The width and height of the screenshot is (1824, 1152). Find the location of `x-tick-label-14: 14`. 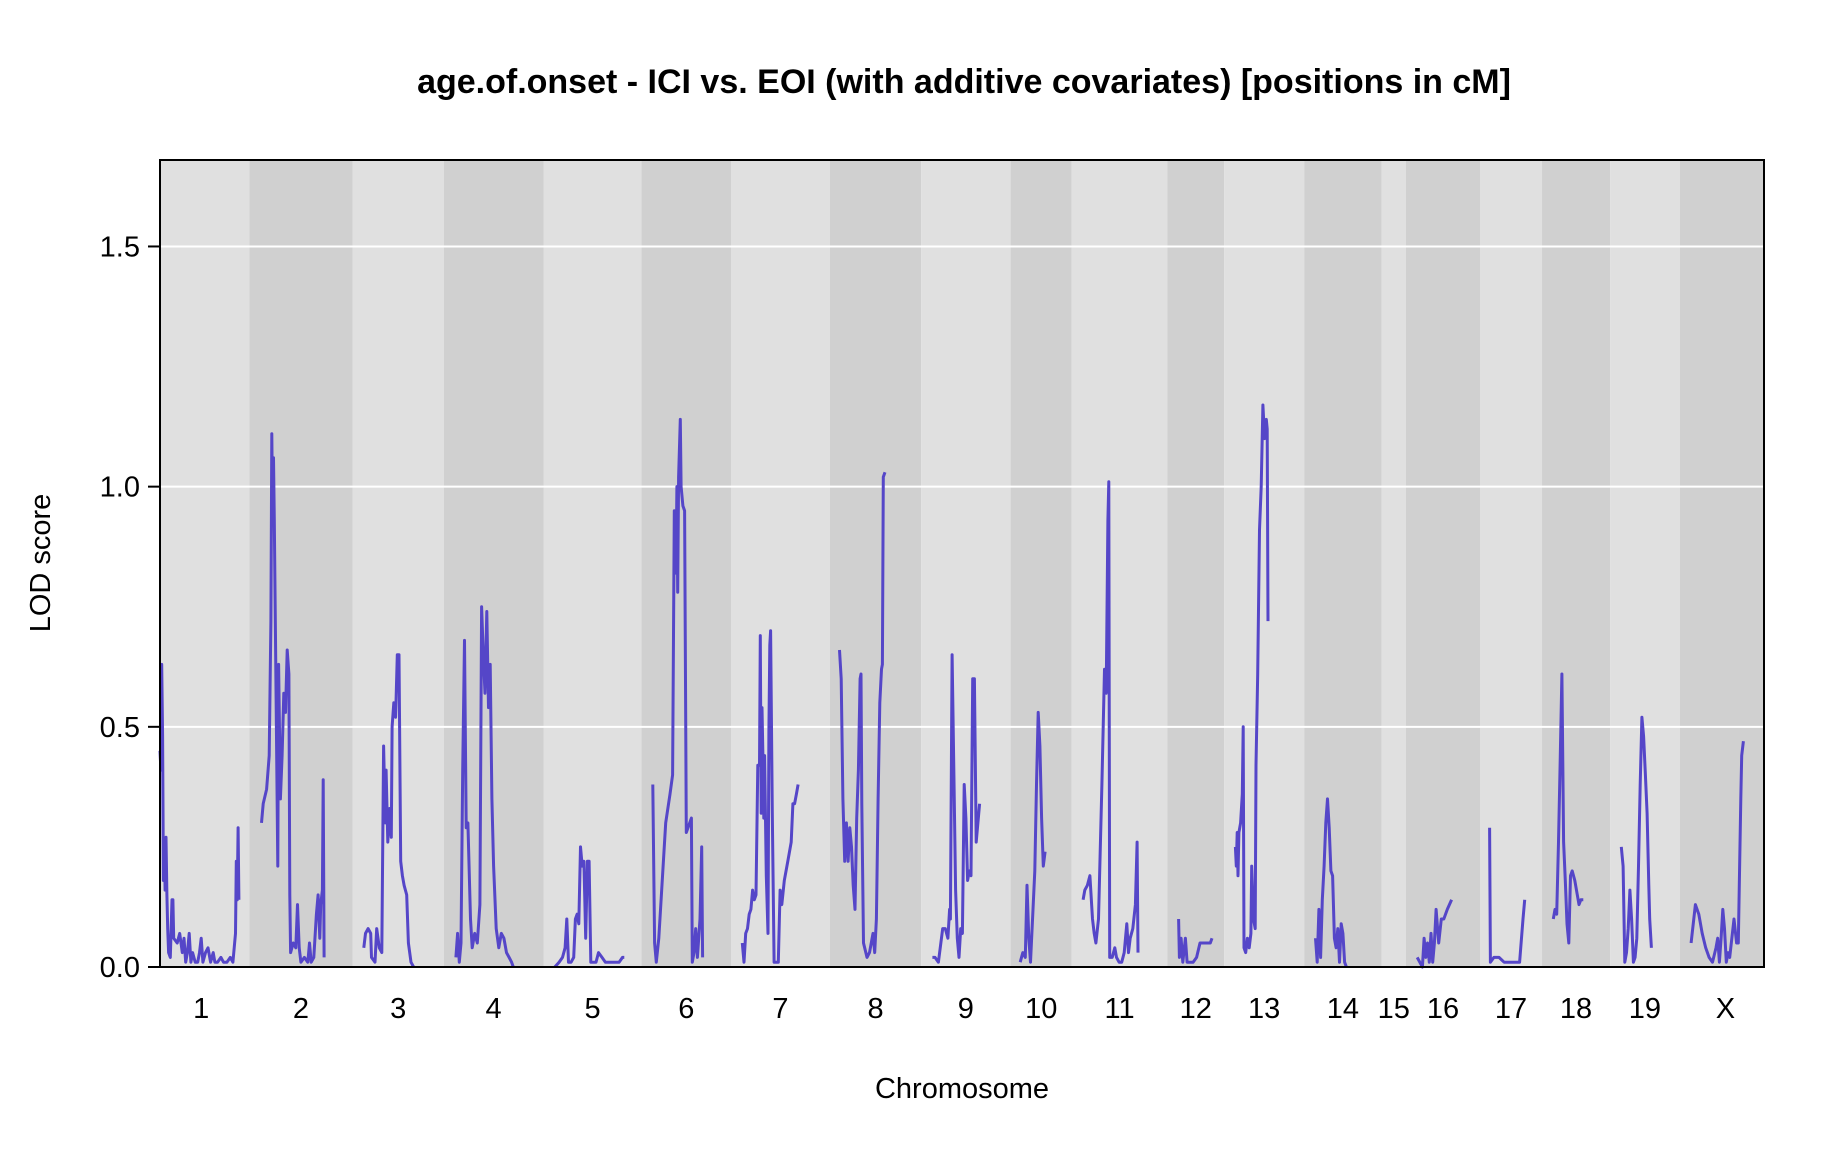

x-tick-label-14: 14 is located at coordinates (1343, 1009).